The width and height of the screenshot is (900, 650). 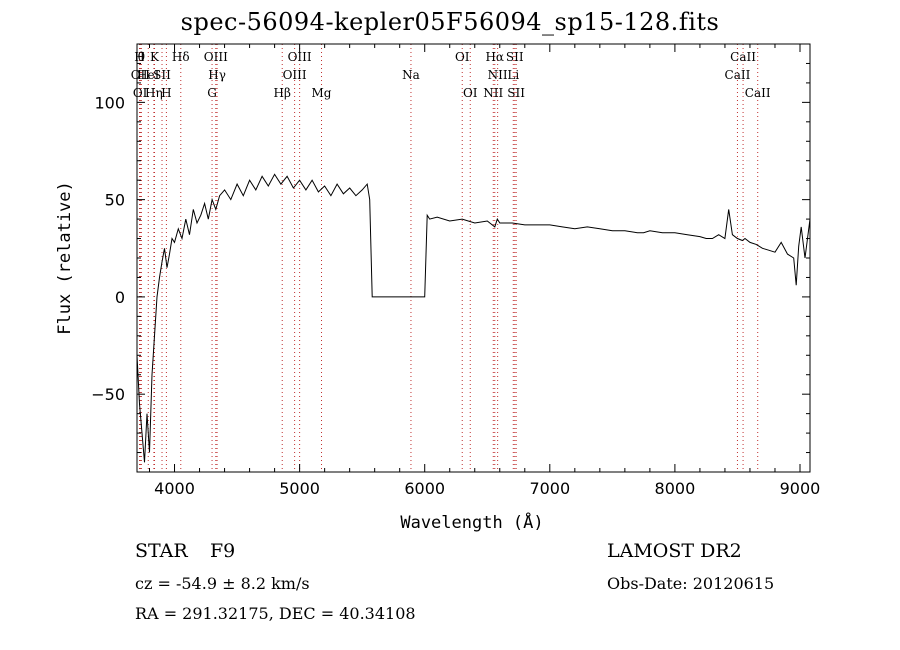 I want to click on line-label: Hδ, so click(x=181, y=57).